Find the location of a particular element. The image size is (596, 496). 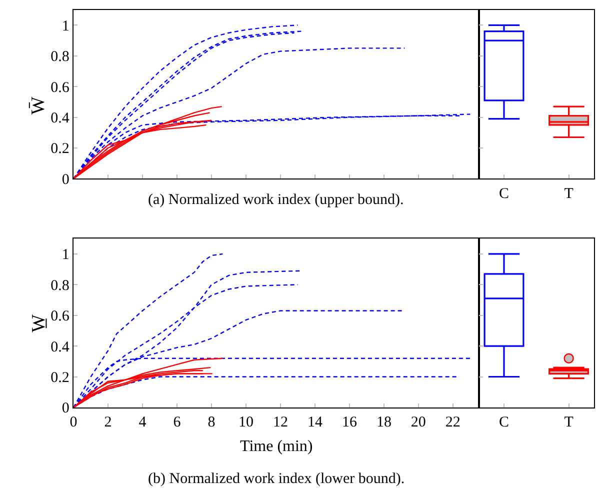

text: (a) Normalized work index (upper bound). is located at coordinates (276, 200).